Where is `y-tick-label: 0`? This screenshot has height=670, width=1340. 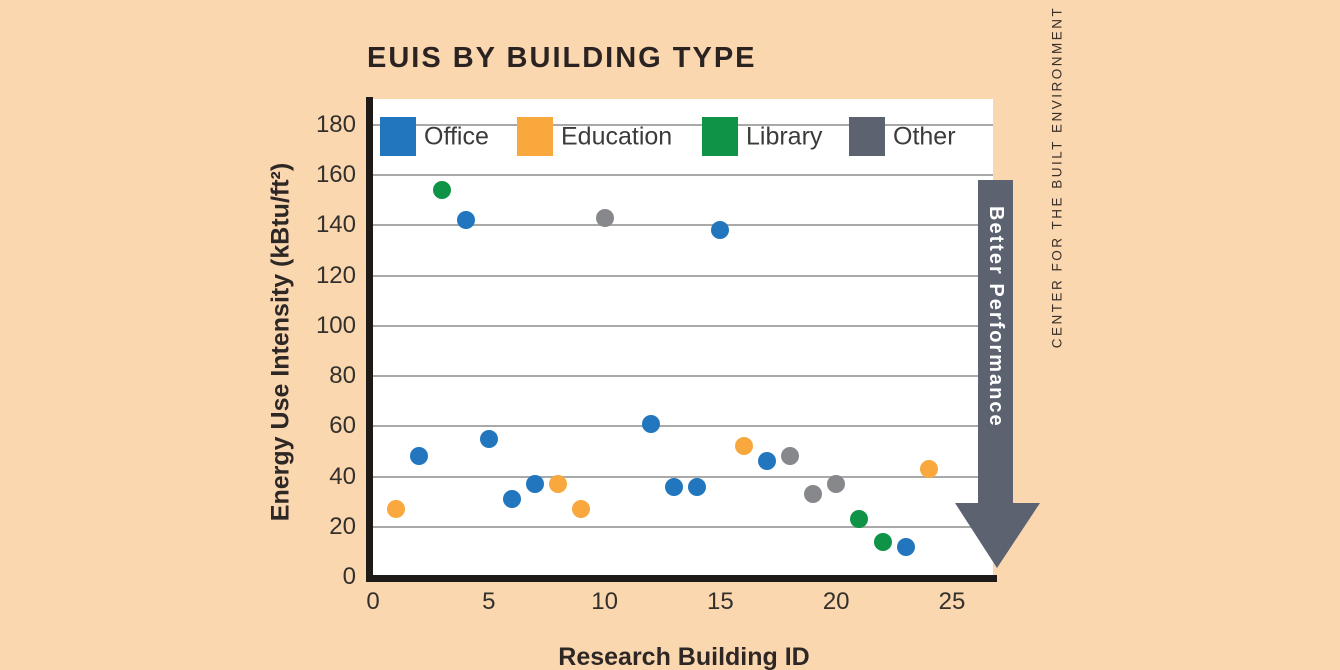
y-tick-label: 0 is located at coordinates (349, 576).